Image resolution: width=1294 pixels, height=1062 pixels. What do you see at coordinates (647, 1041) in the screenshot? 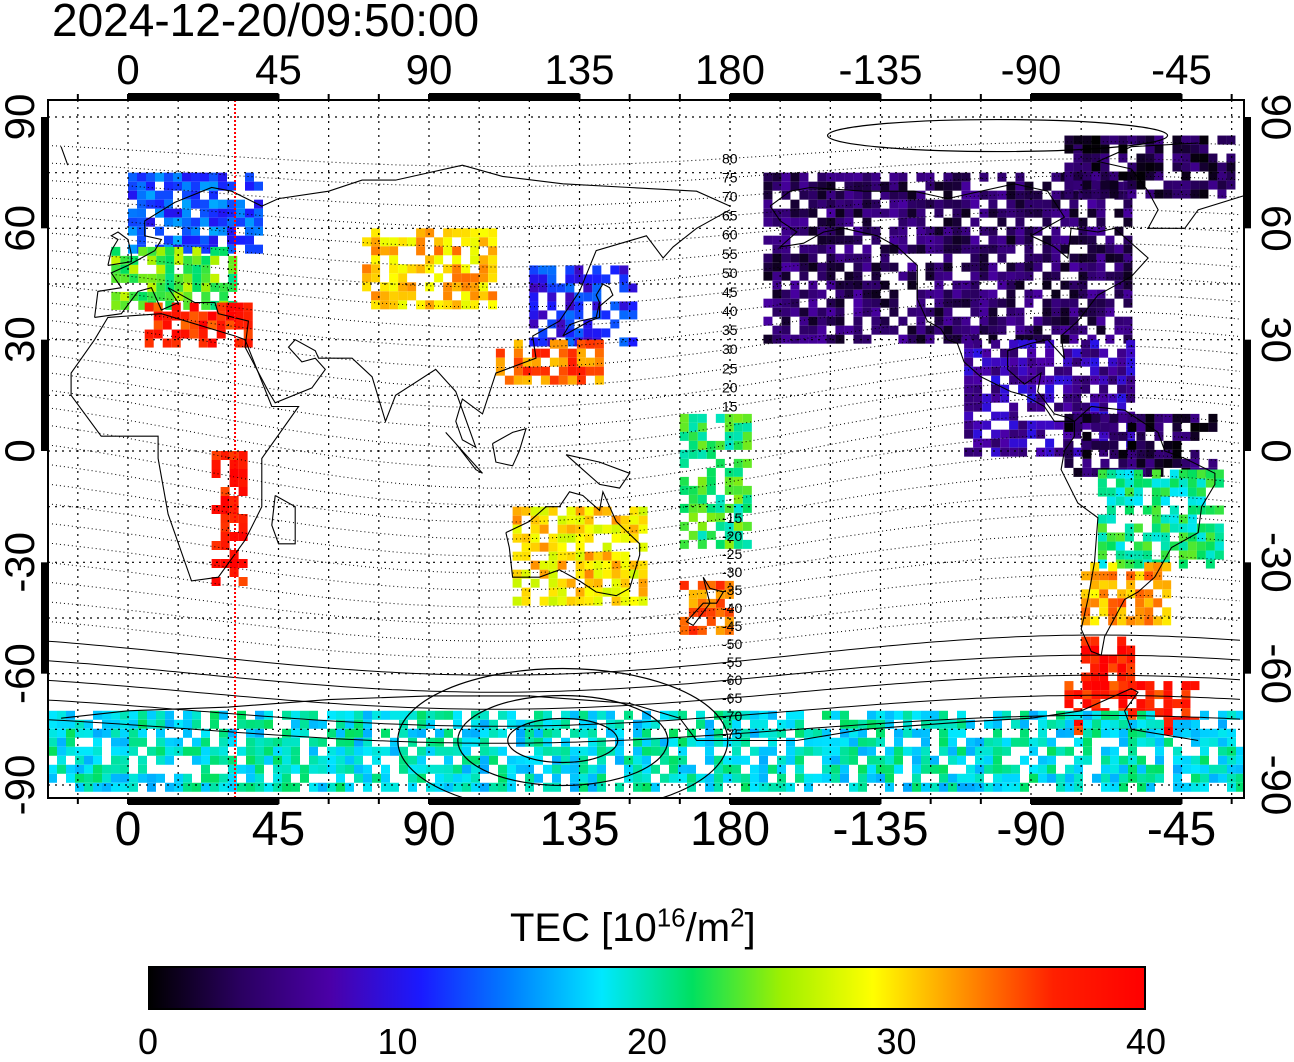
I see `colorbar-tick-label: 20` at bounding box center [647, 1041].